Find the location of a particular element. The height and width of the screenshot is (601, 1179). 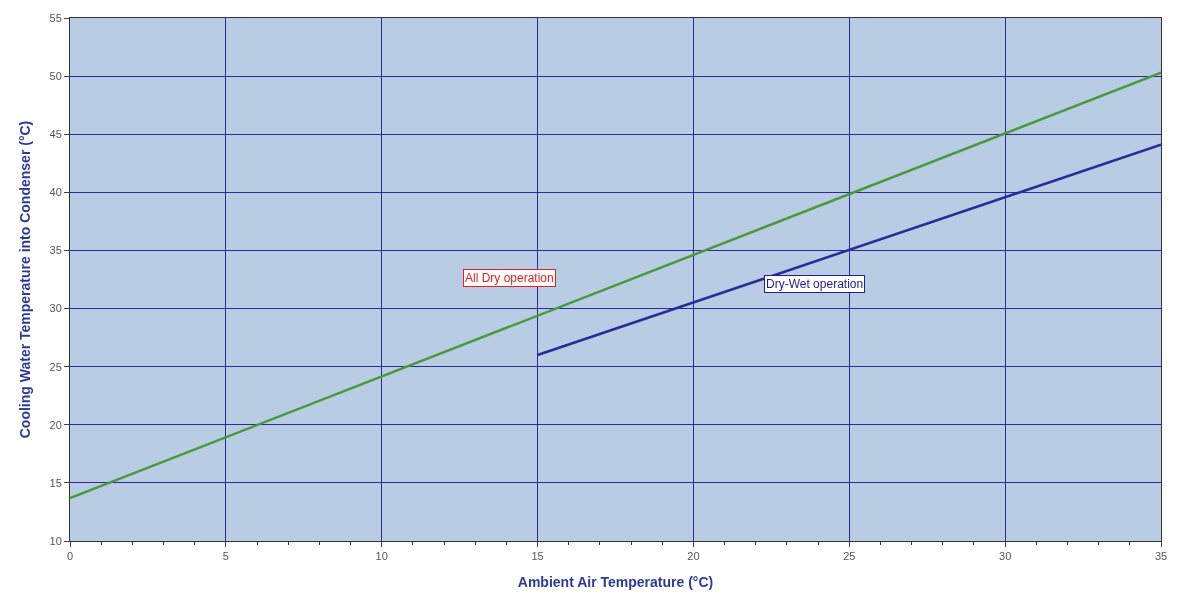

x-axis-title: Ambient Air Temperature (°C) is located at coordinates (615, 581).